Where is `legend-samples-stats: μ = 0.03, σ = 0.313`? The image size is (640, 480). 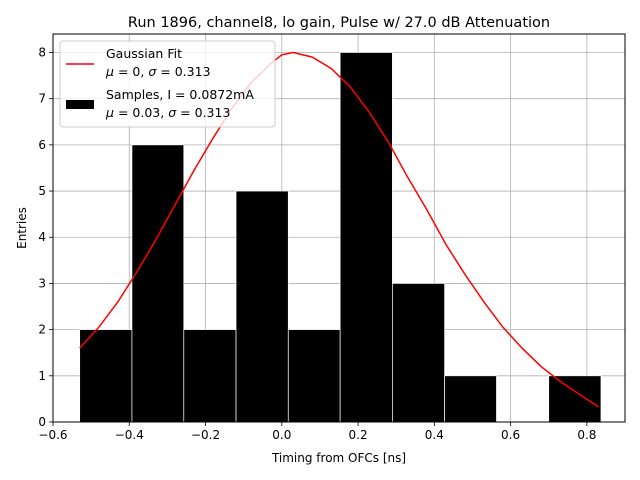
legend-samples-stats: μ = 0.03, σ = 0.313 is located at coordinates (167, 112).